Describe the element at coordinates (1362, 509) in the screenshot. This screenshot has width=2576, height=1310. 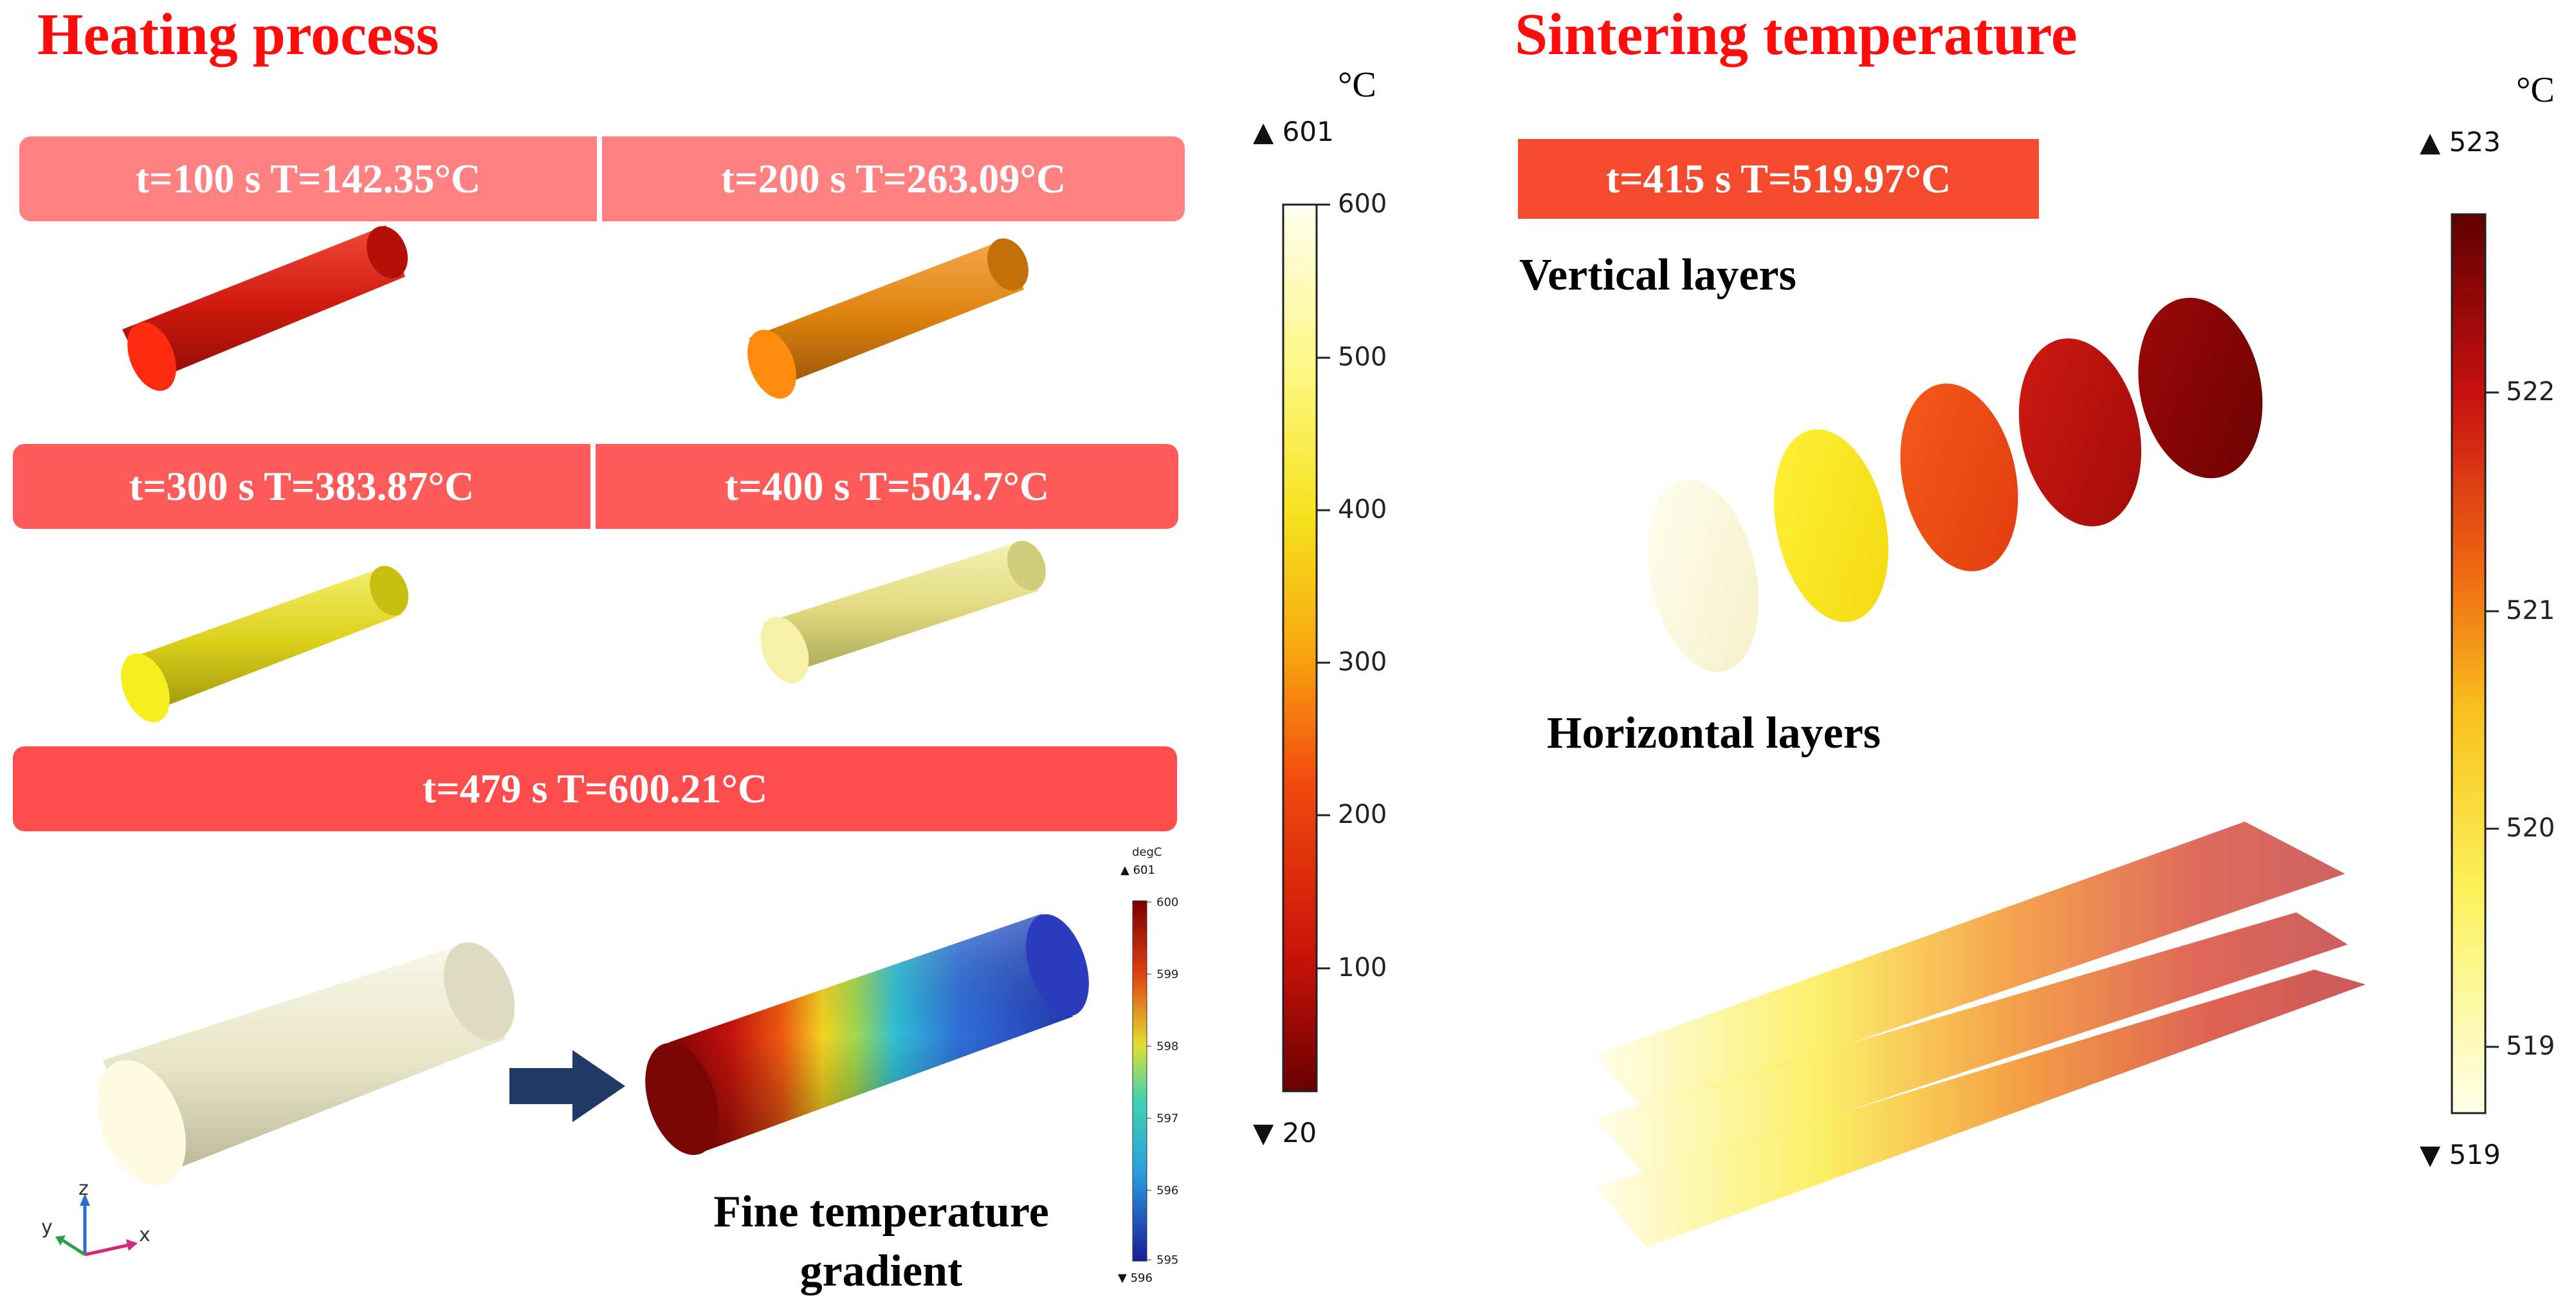
I see `heating-tick-400: 400` at that location.